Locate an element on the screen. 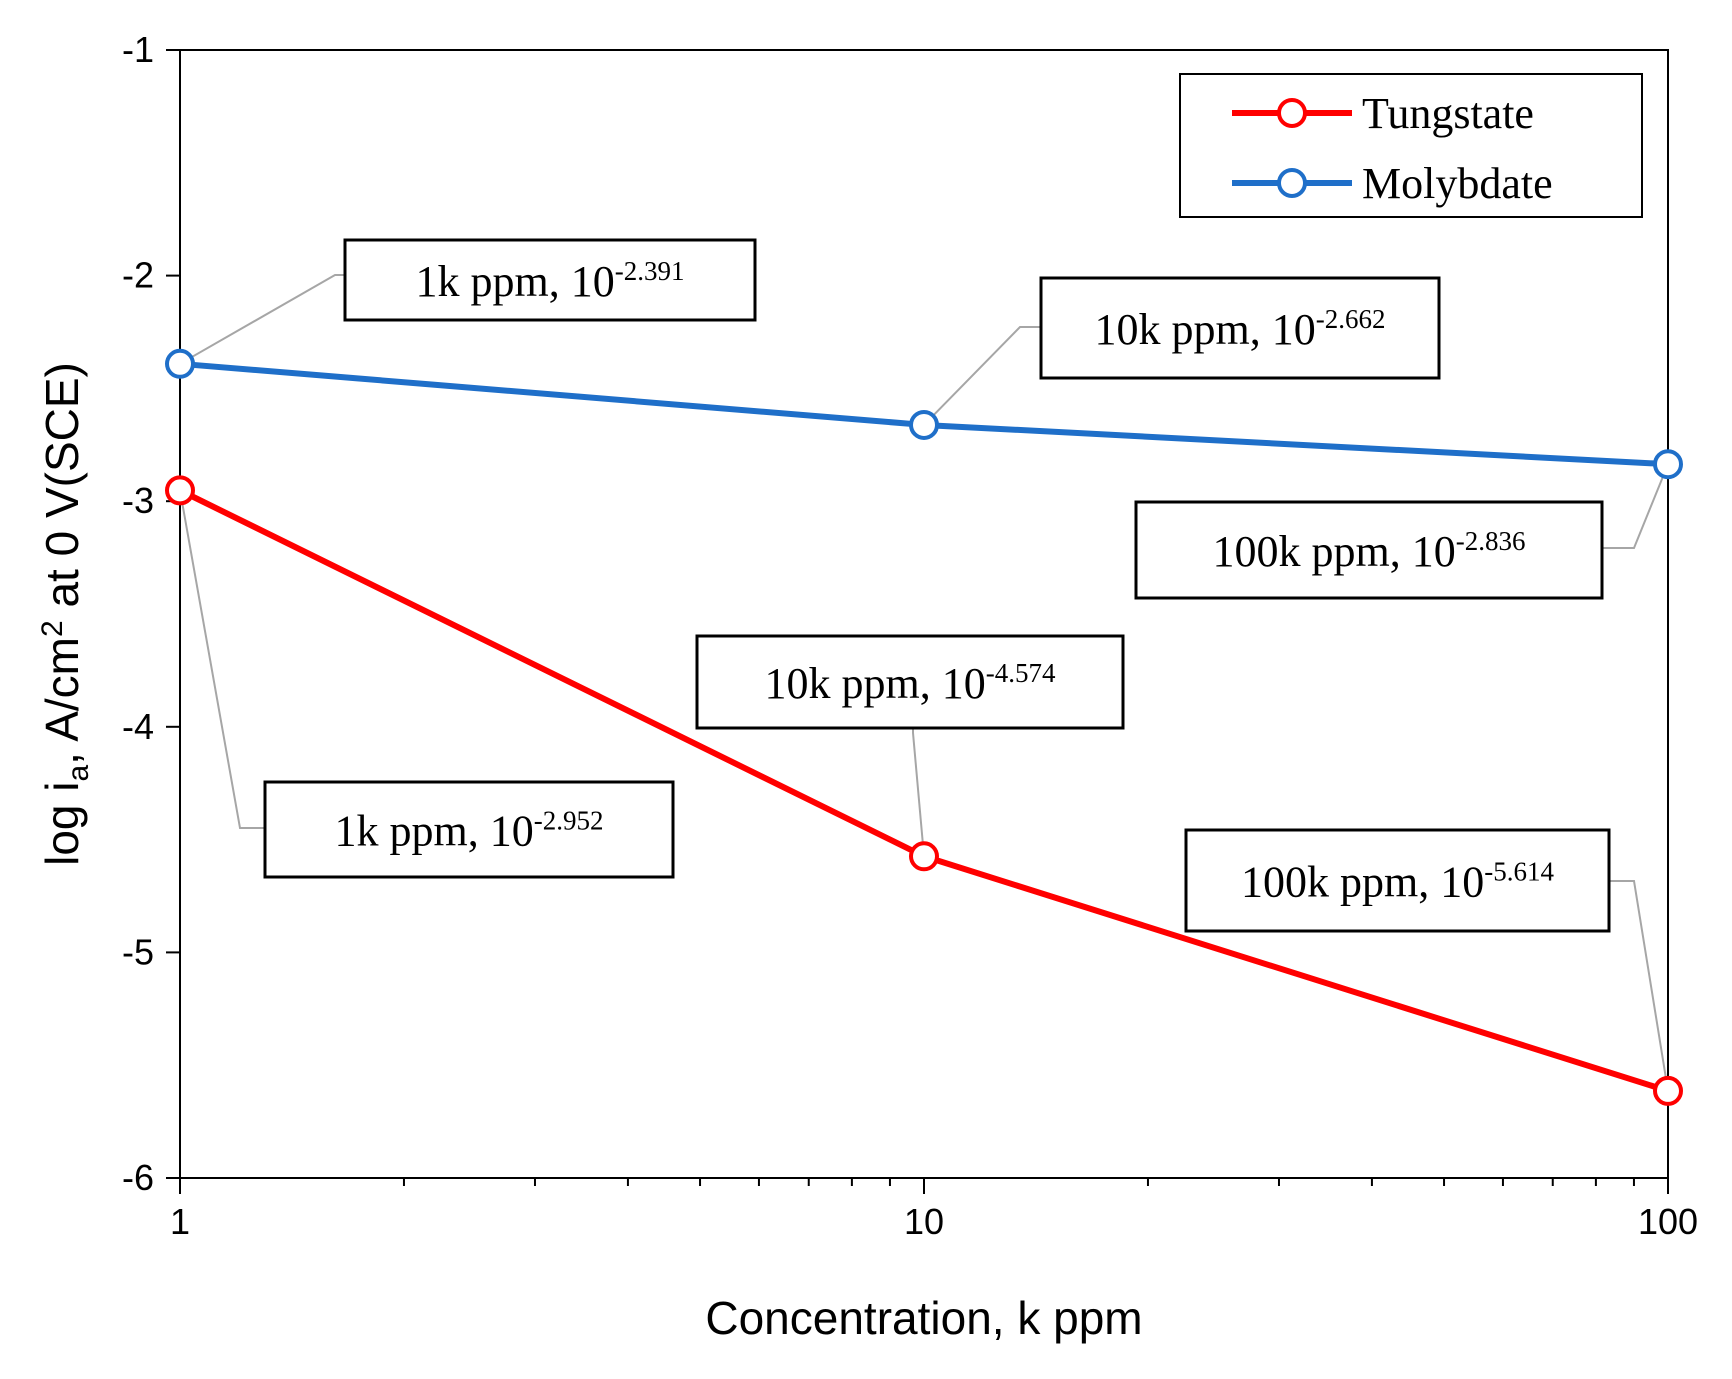  x-tick-label: 100 is located at coordinates (1668, 1221).